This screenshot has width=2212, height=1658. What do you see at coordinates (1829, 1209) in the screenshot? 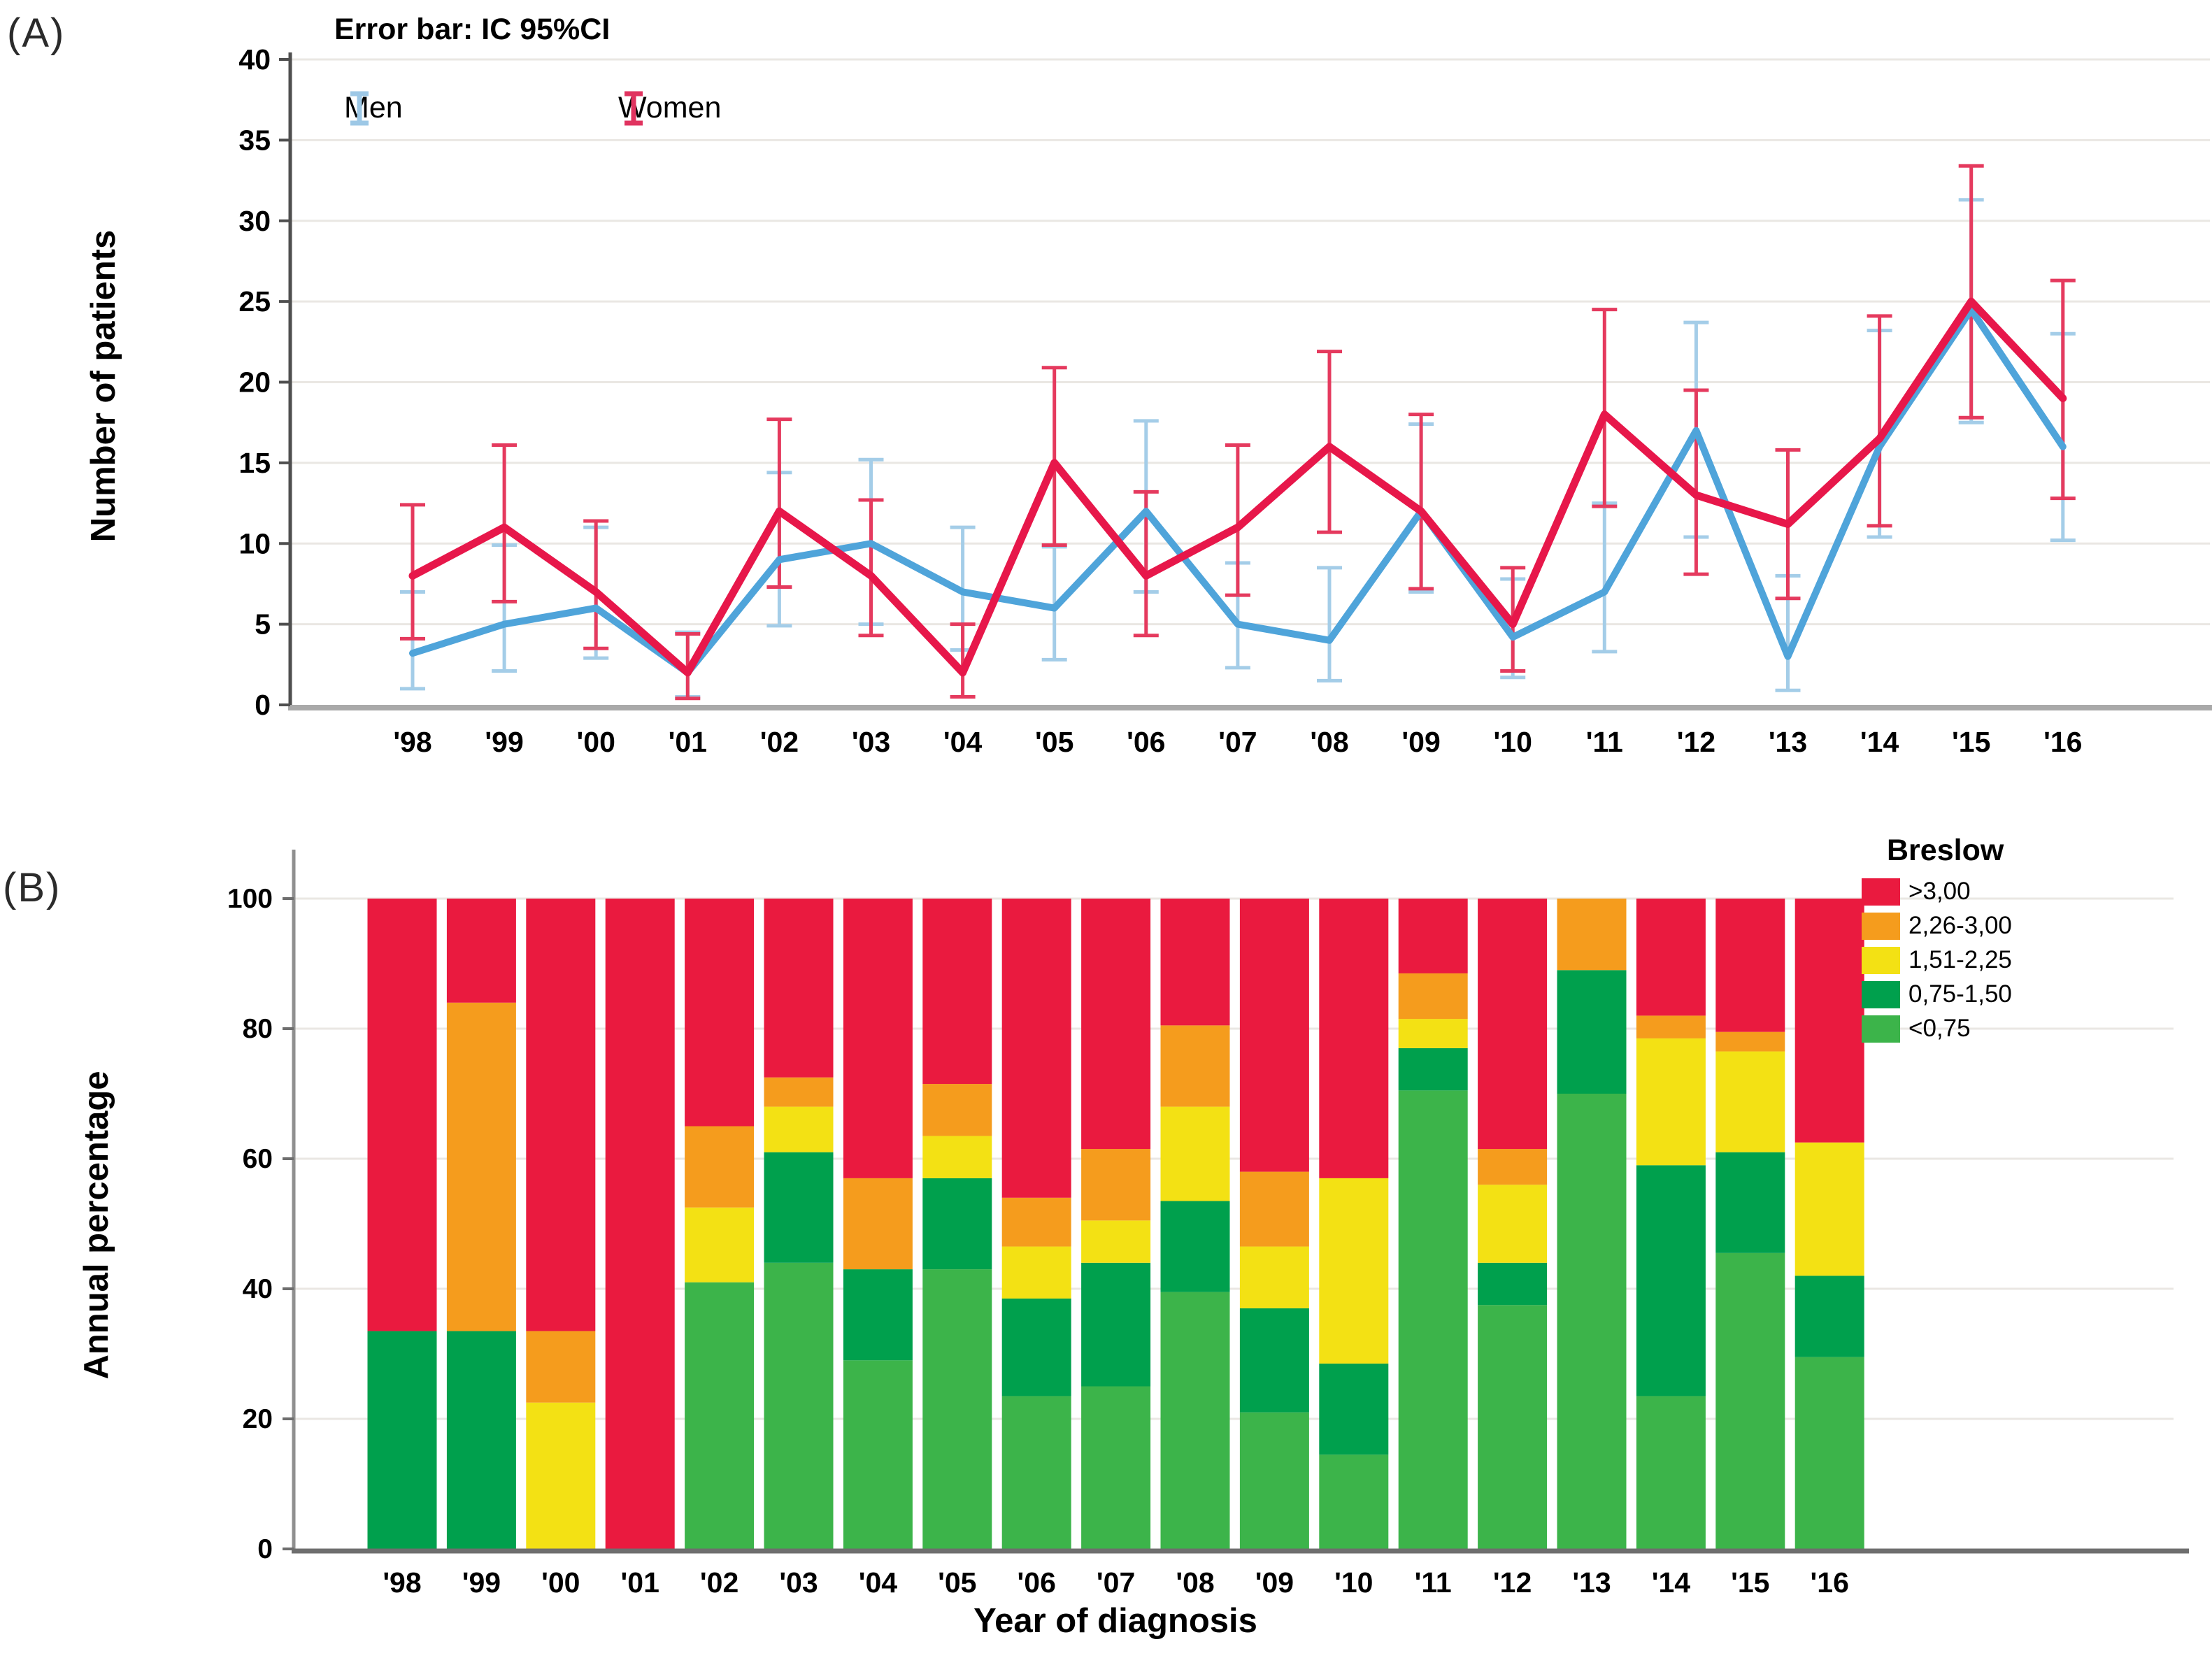
I see `bar-segment-16-1,51-2,25` at bounding box center [1829, 1209].